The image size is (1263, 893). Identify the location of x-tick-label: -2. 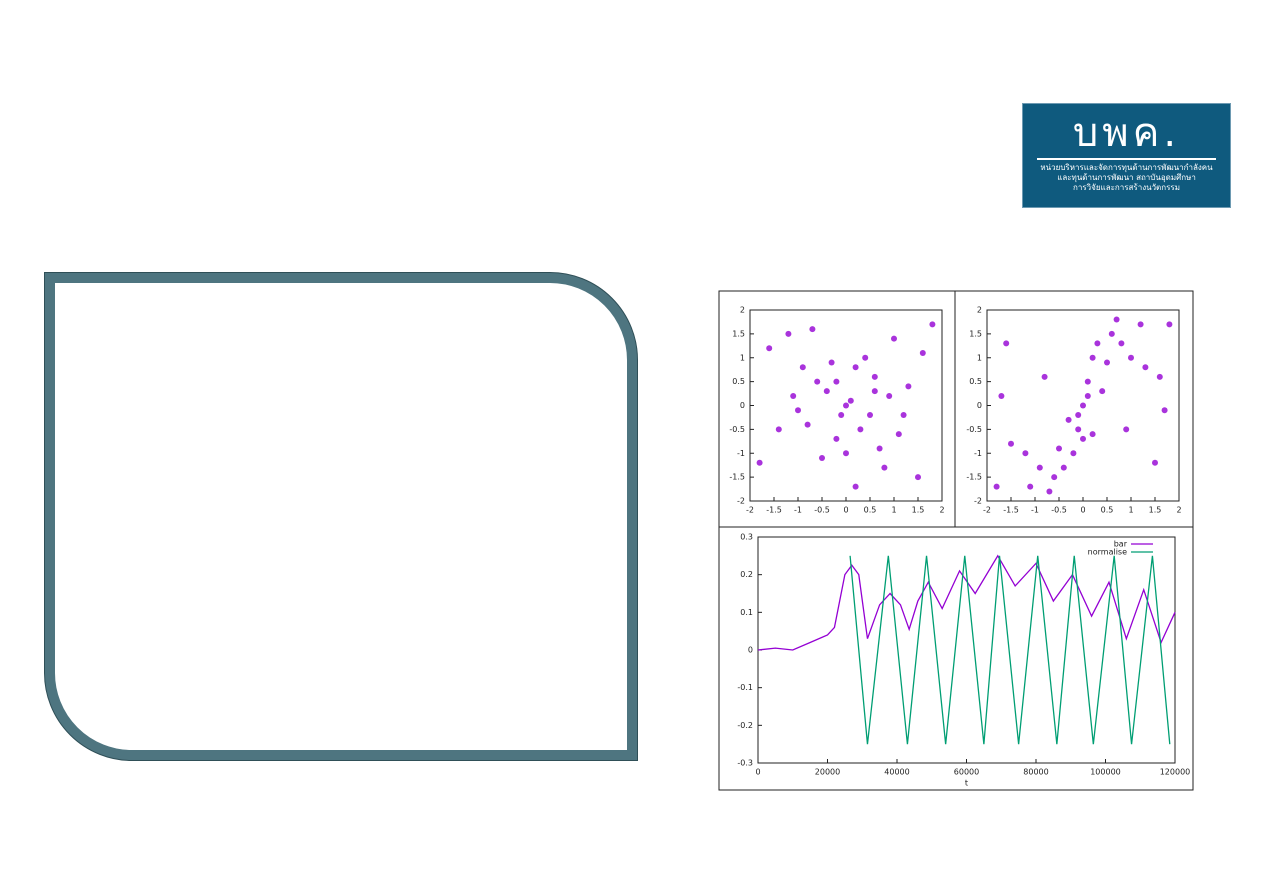
(750, 510).